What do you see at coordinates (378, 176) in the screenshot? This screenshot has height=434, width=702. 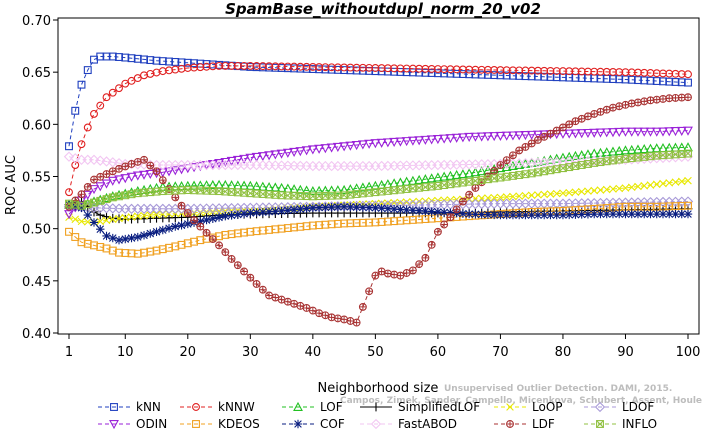 I see `series-line-lof` at bounding box center [378, 176].